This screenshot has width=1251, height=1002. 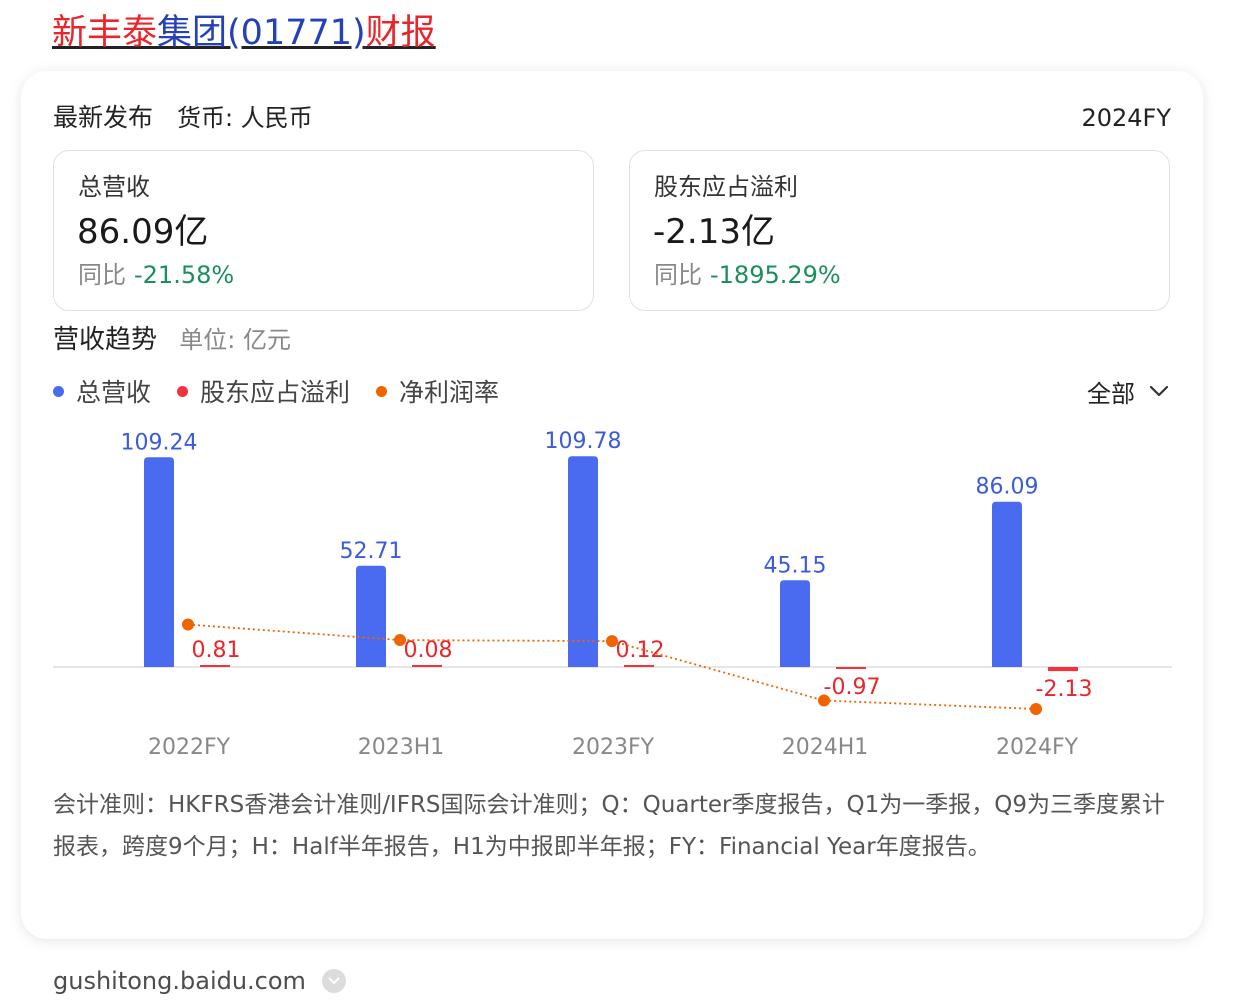 I want to click on metric-card-revenue: 总营收 86.09亿 同比 -21.58%, so click(x=323, y=230).